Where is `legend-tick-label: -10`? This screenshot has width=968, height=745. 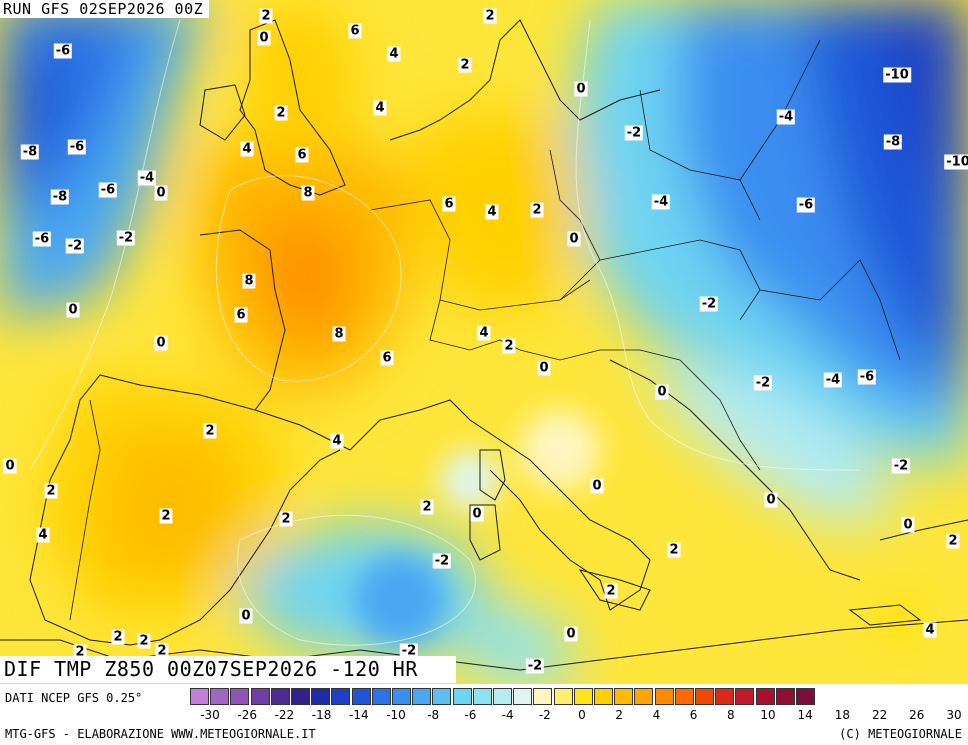
legend-tick-label: -10 is located at coordinates (396, 715).